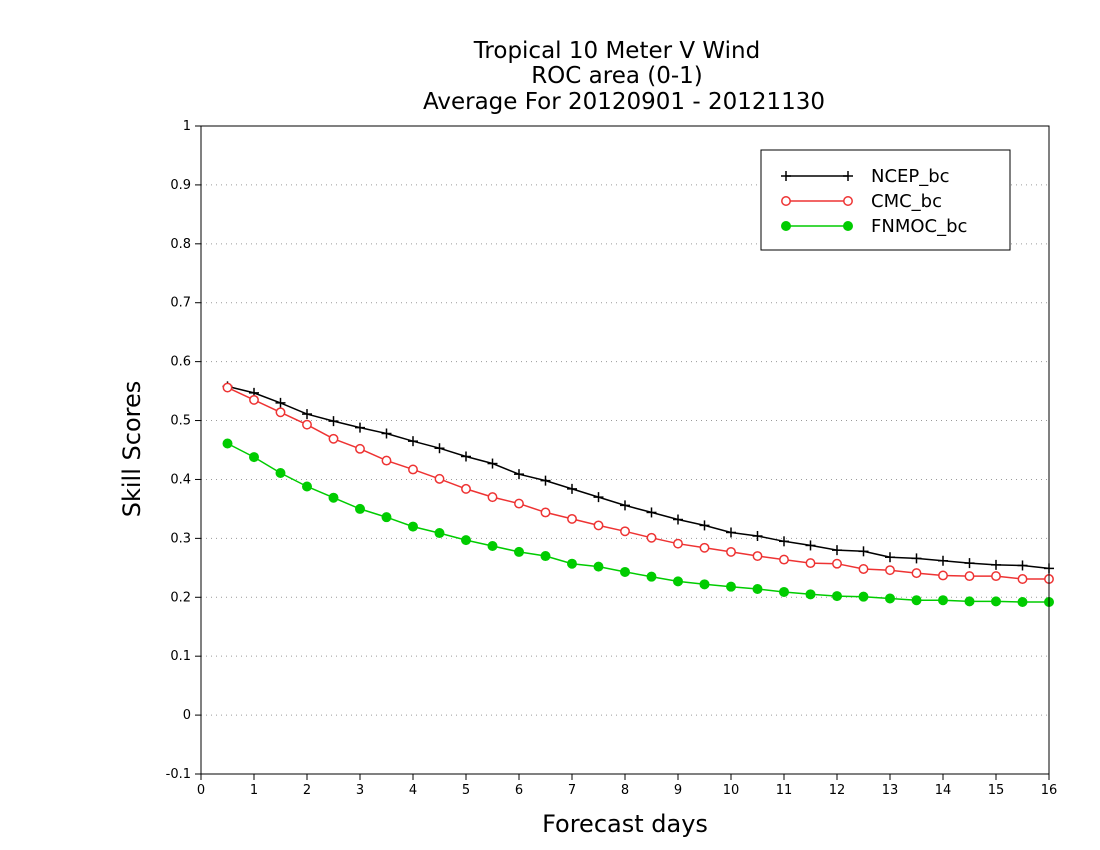 This screenshot has width=1100, height=850. What do you see at coordinates (890, 790) in the screenshot?
I see `x-tick-label: 13` at bounding box center [890, 790].